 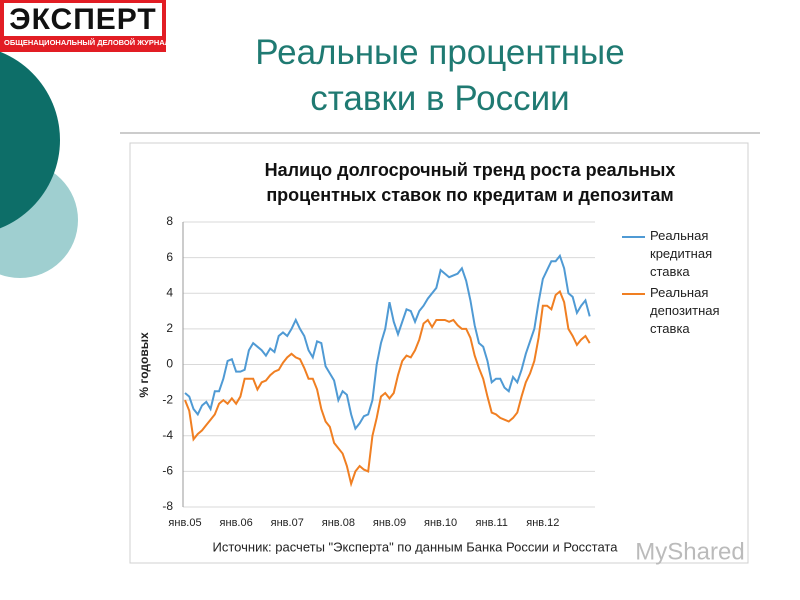 What do you see at coordinates (167, 506) in the screenshot?
I see `y-tick-label: -8` at bounding box center [167, 506].